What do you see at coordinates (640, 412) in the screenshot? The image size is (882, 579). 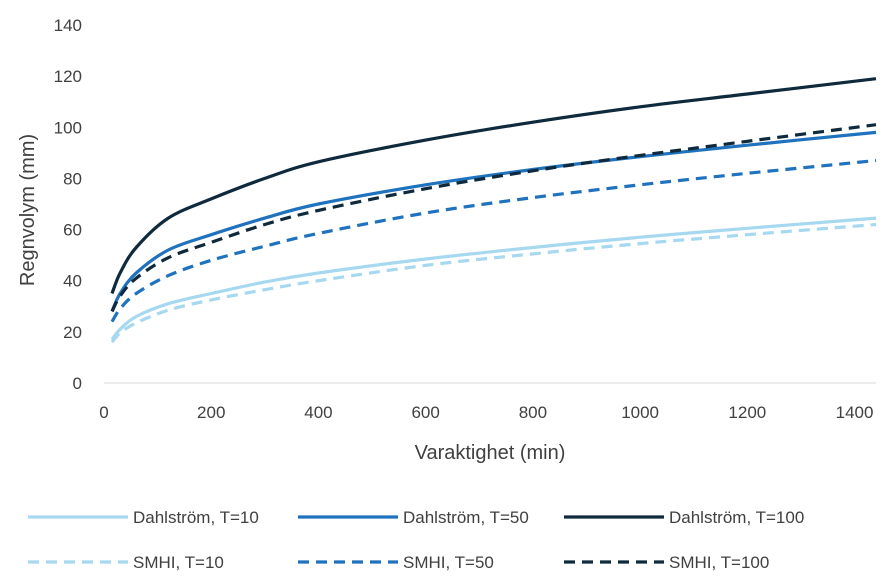 I see `x-tick-label: 1000` at bounding box center [640, 412].